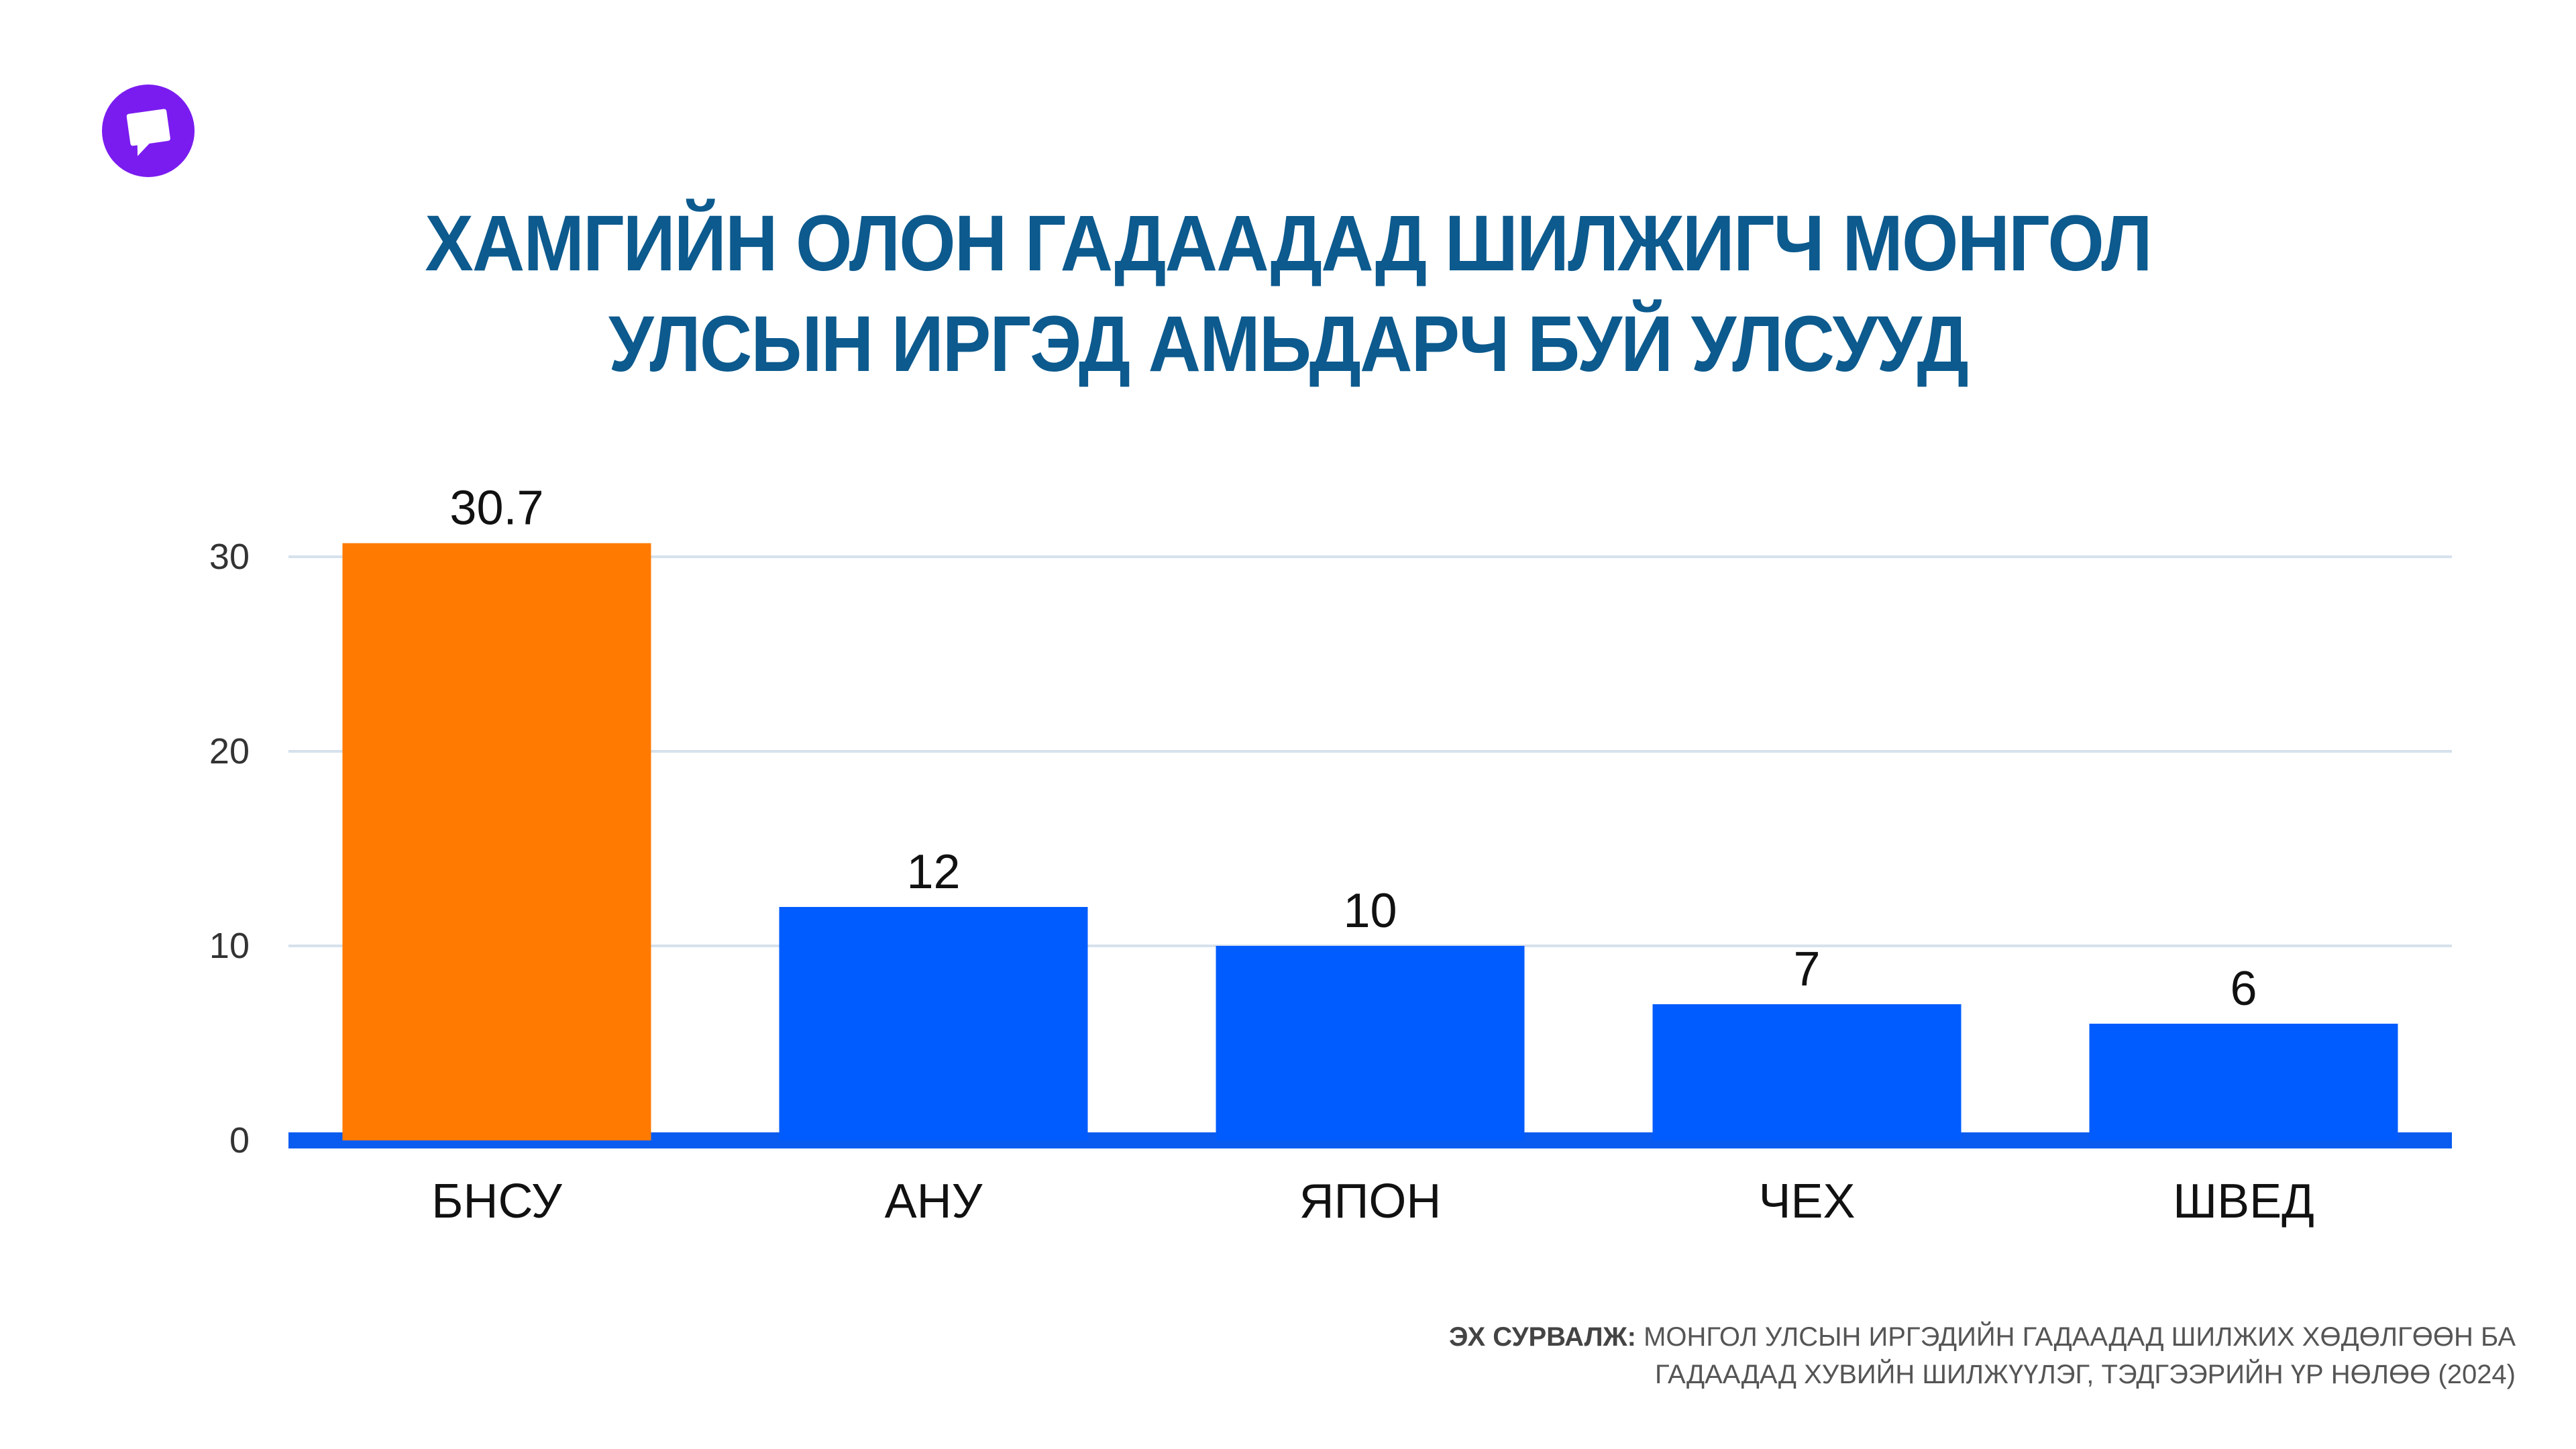 The height and width of the screenshot is (1449, 2576). What do you see at coordinates (1288, 243) in the screenshot?
I see `title-line-1: ХАМГИЙН ОЛОН ГАДААДАД ШИЛЖИГЧ МОНГОЛ` at bounding box center [1288, 243].